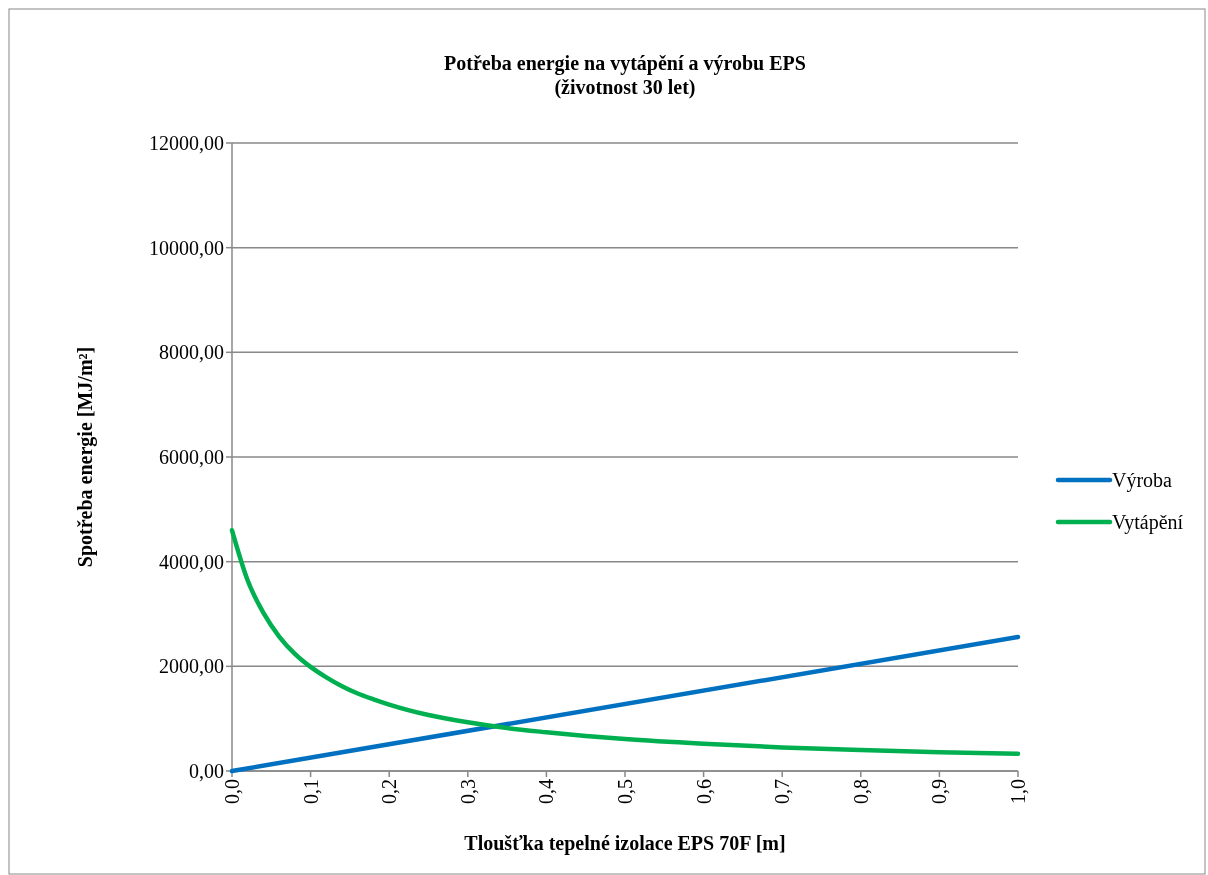 The height and width of the screenshot is (875, 1208). What do you see at coordinates (625, 75) in the screenshot?
I see `chart-title: Potřeba energie na vytápění a výrobu EPS (životnost 30 let)` at bounding box center [625, 75].